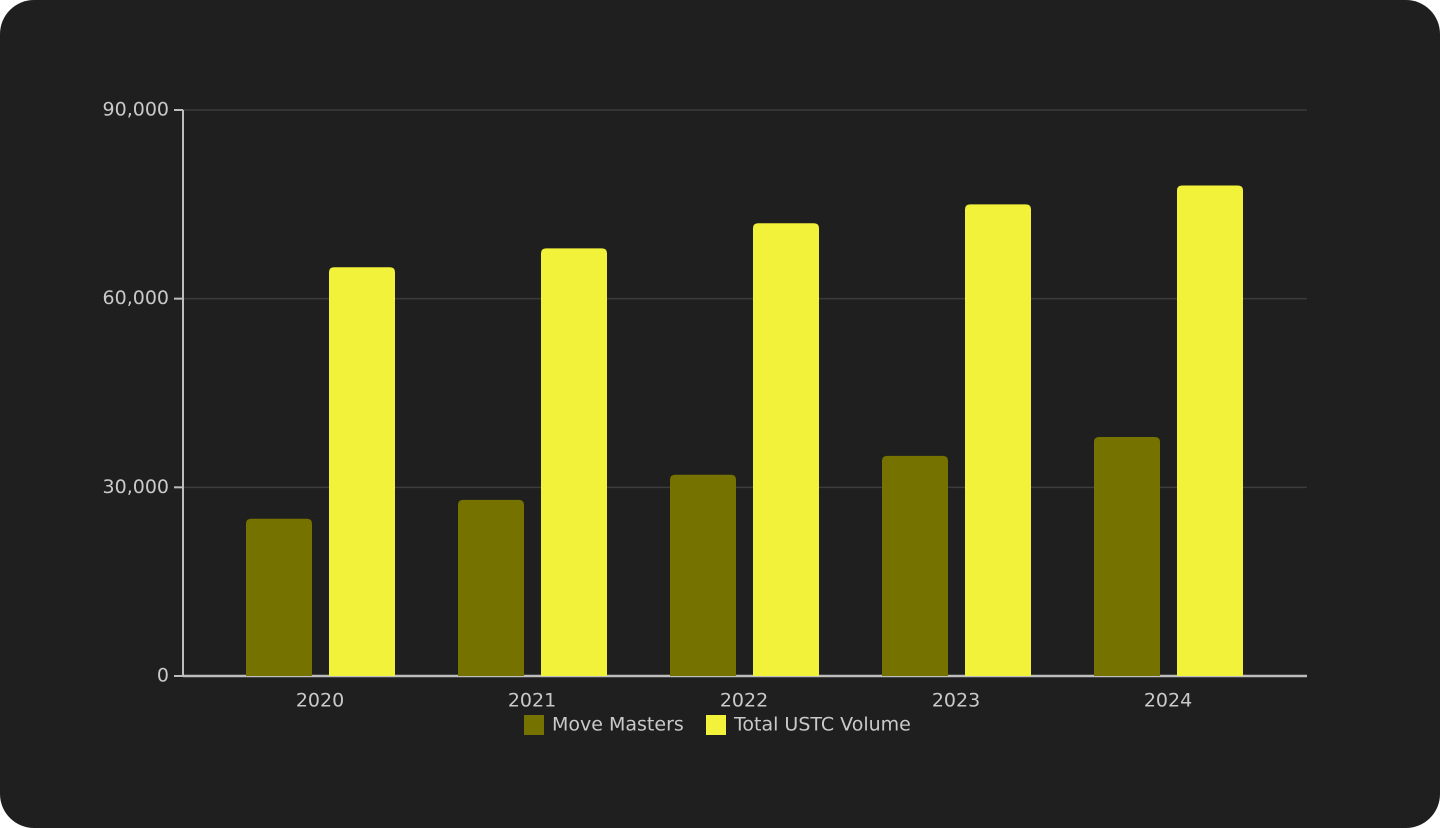 Image resolution: width=1440 pixels, height=828 pixels. Describe the element at coordinates (320, 701) in the screenshot. I see `x-tick-label: 2020` at that location.